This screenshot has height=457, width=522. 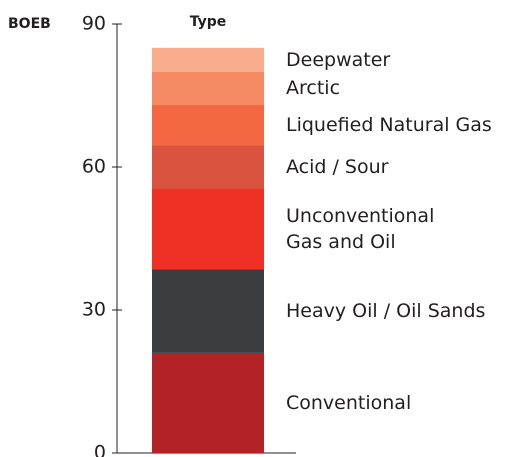 What do you see at coordinates (94, 24) in the screenshot?
I see `y-tick-label: 90` at bounding box center [94, 24].